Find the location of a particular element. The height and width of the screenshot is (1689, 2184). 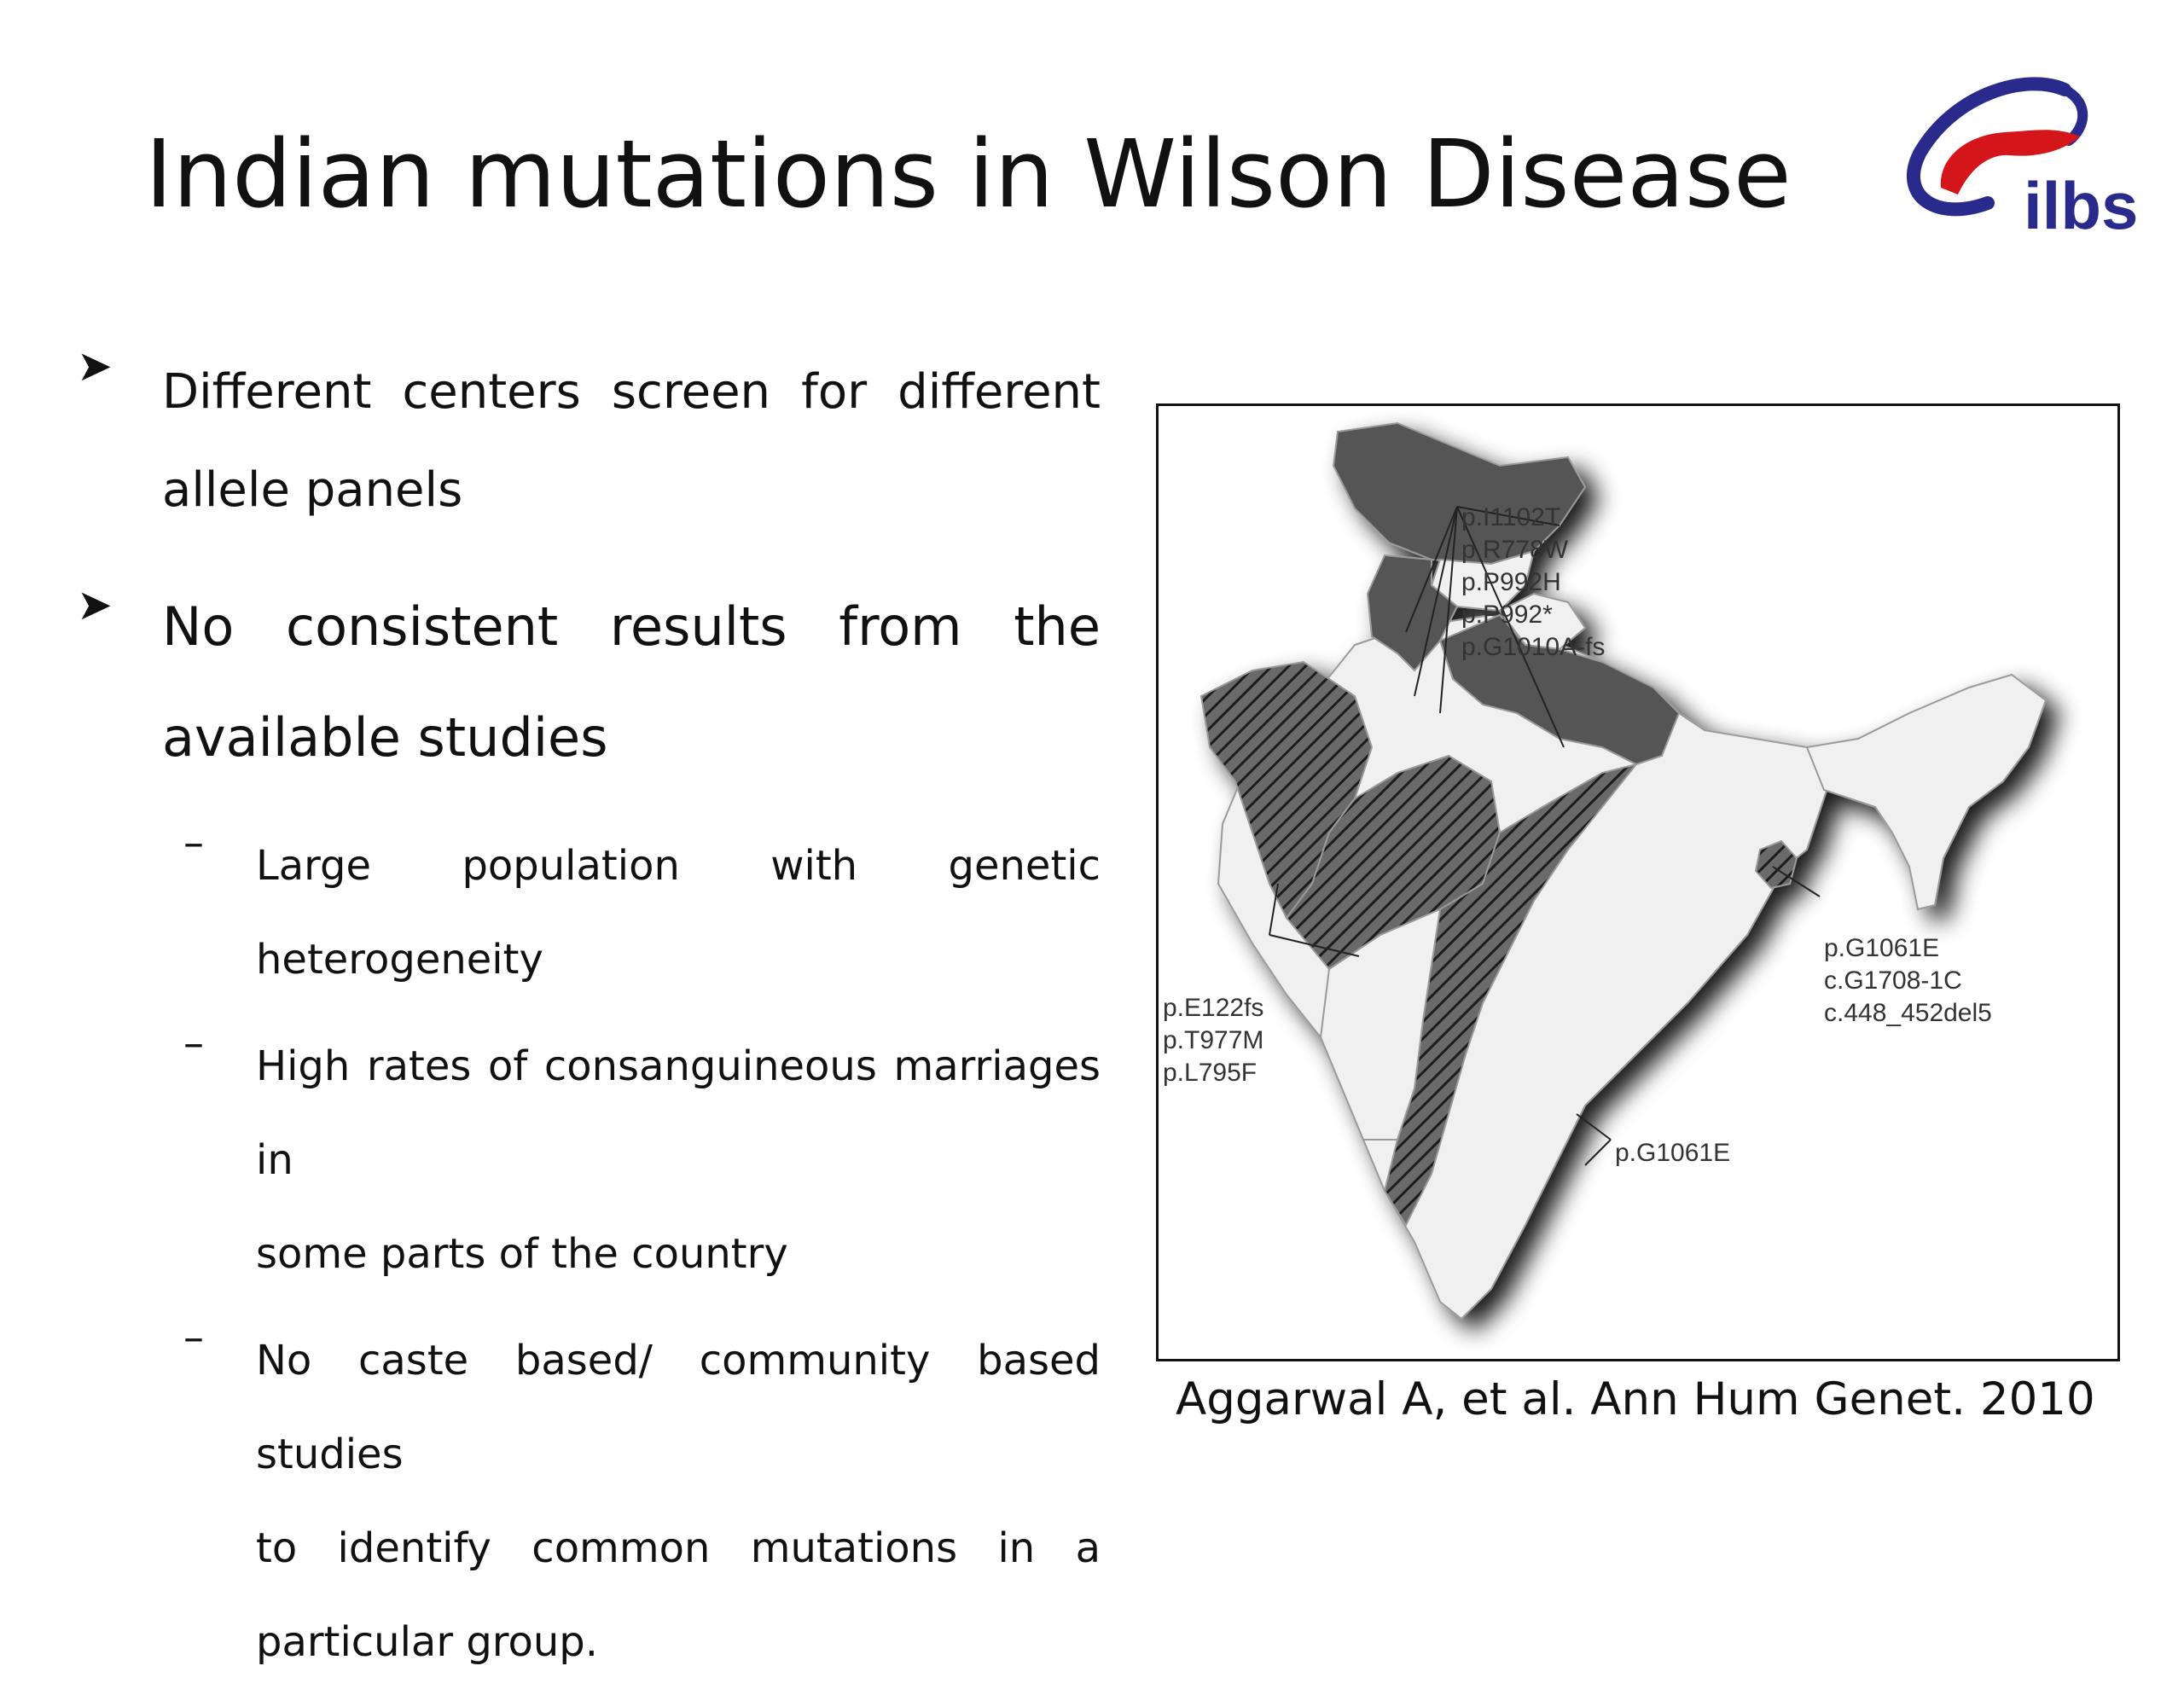

mutation-label: p.I1102T is located at coordinates (1511, 517).